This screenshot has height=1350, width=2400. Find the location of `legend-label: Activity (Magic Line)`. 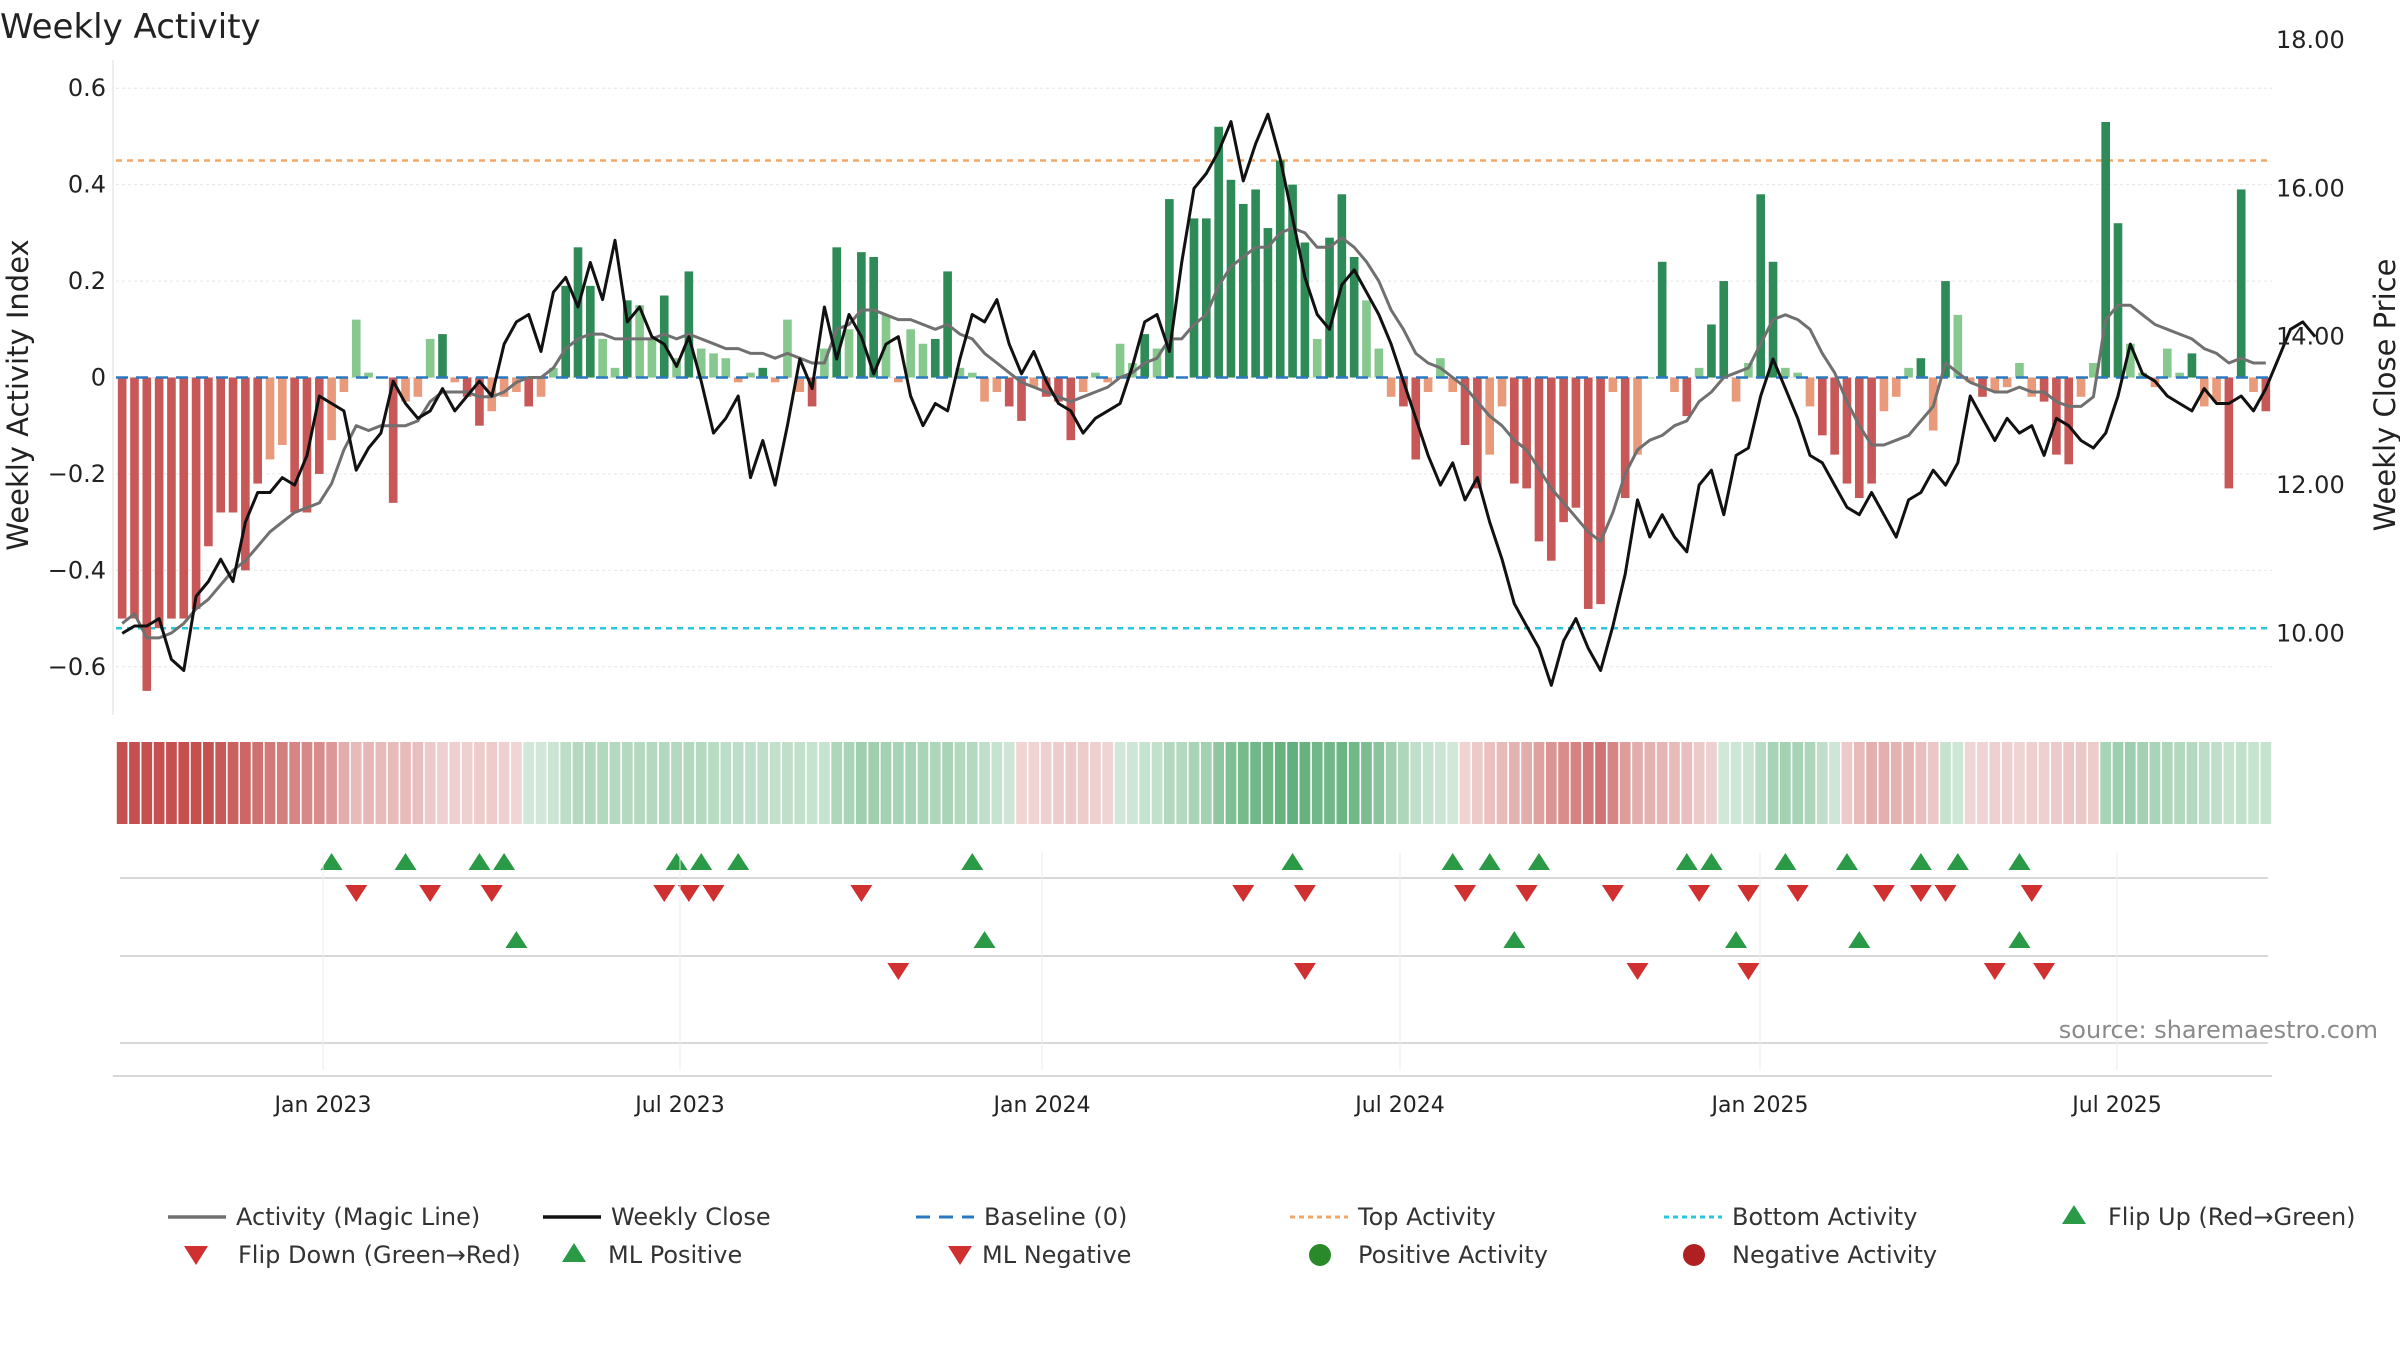

legend-label: Activity (Magic Line) is located at coordinates (358, 1217).